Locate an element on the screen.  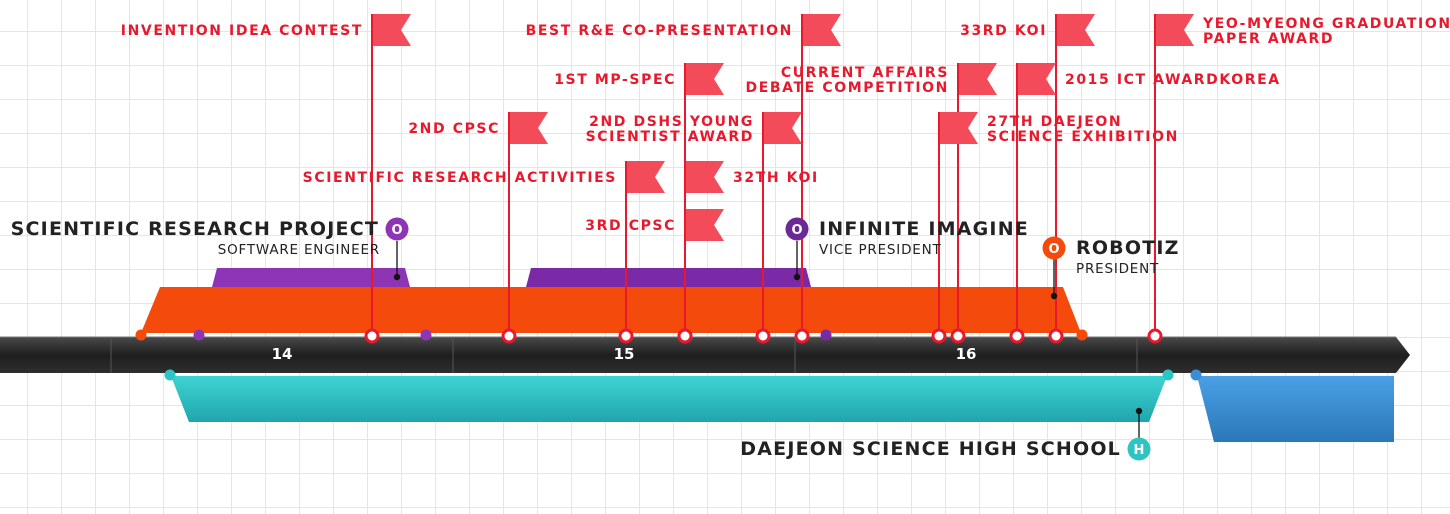
event-label: SCIENTIFIC RESEARCH ACTIVITIES is located at coordinates (460, 178).